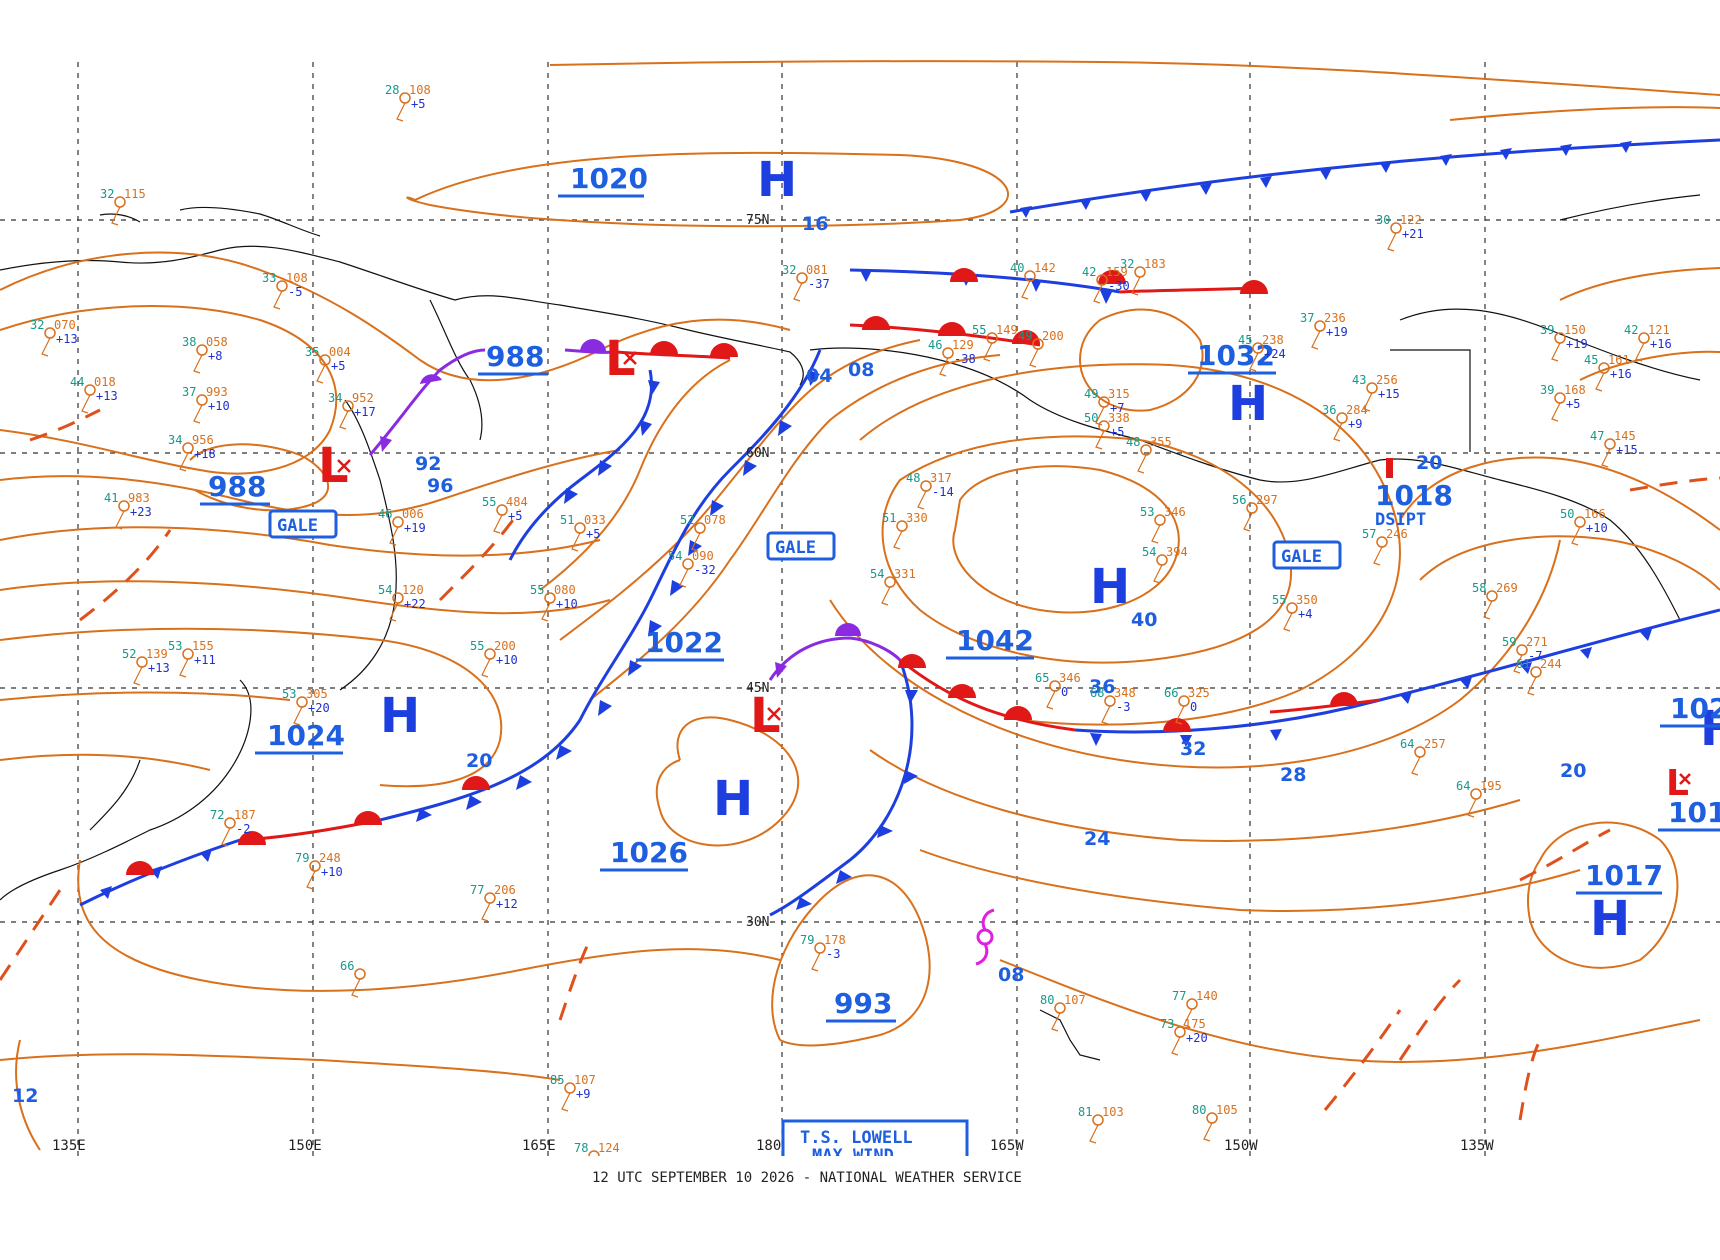  I want to click on station-pressure: 257, so click(1435, 744).